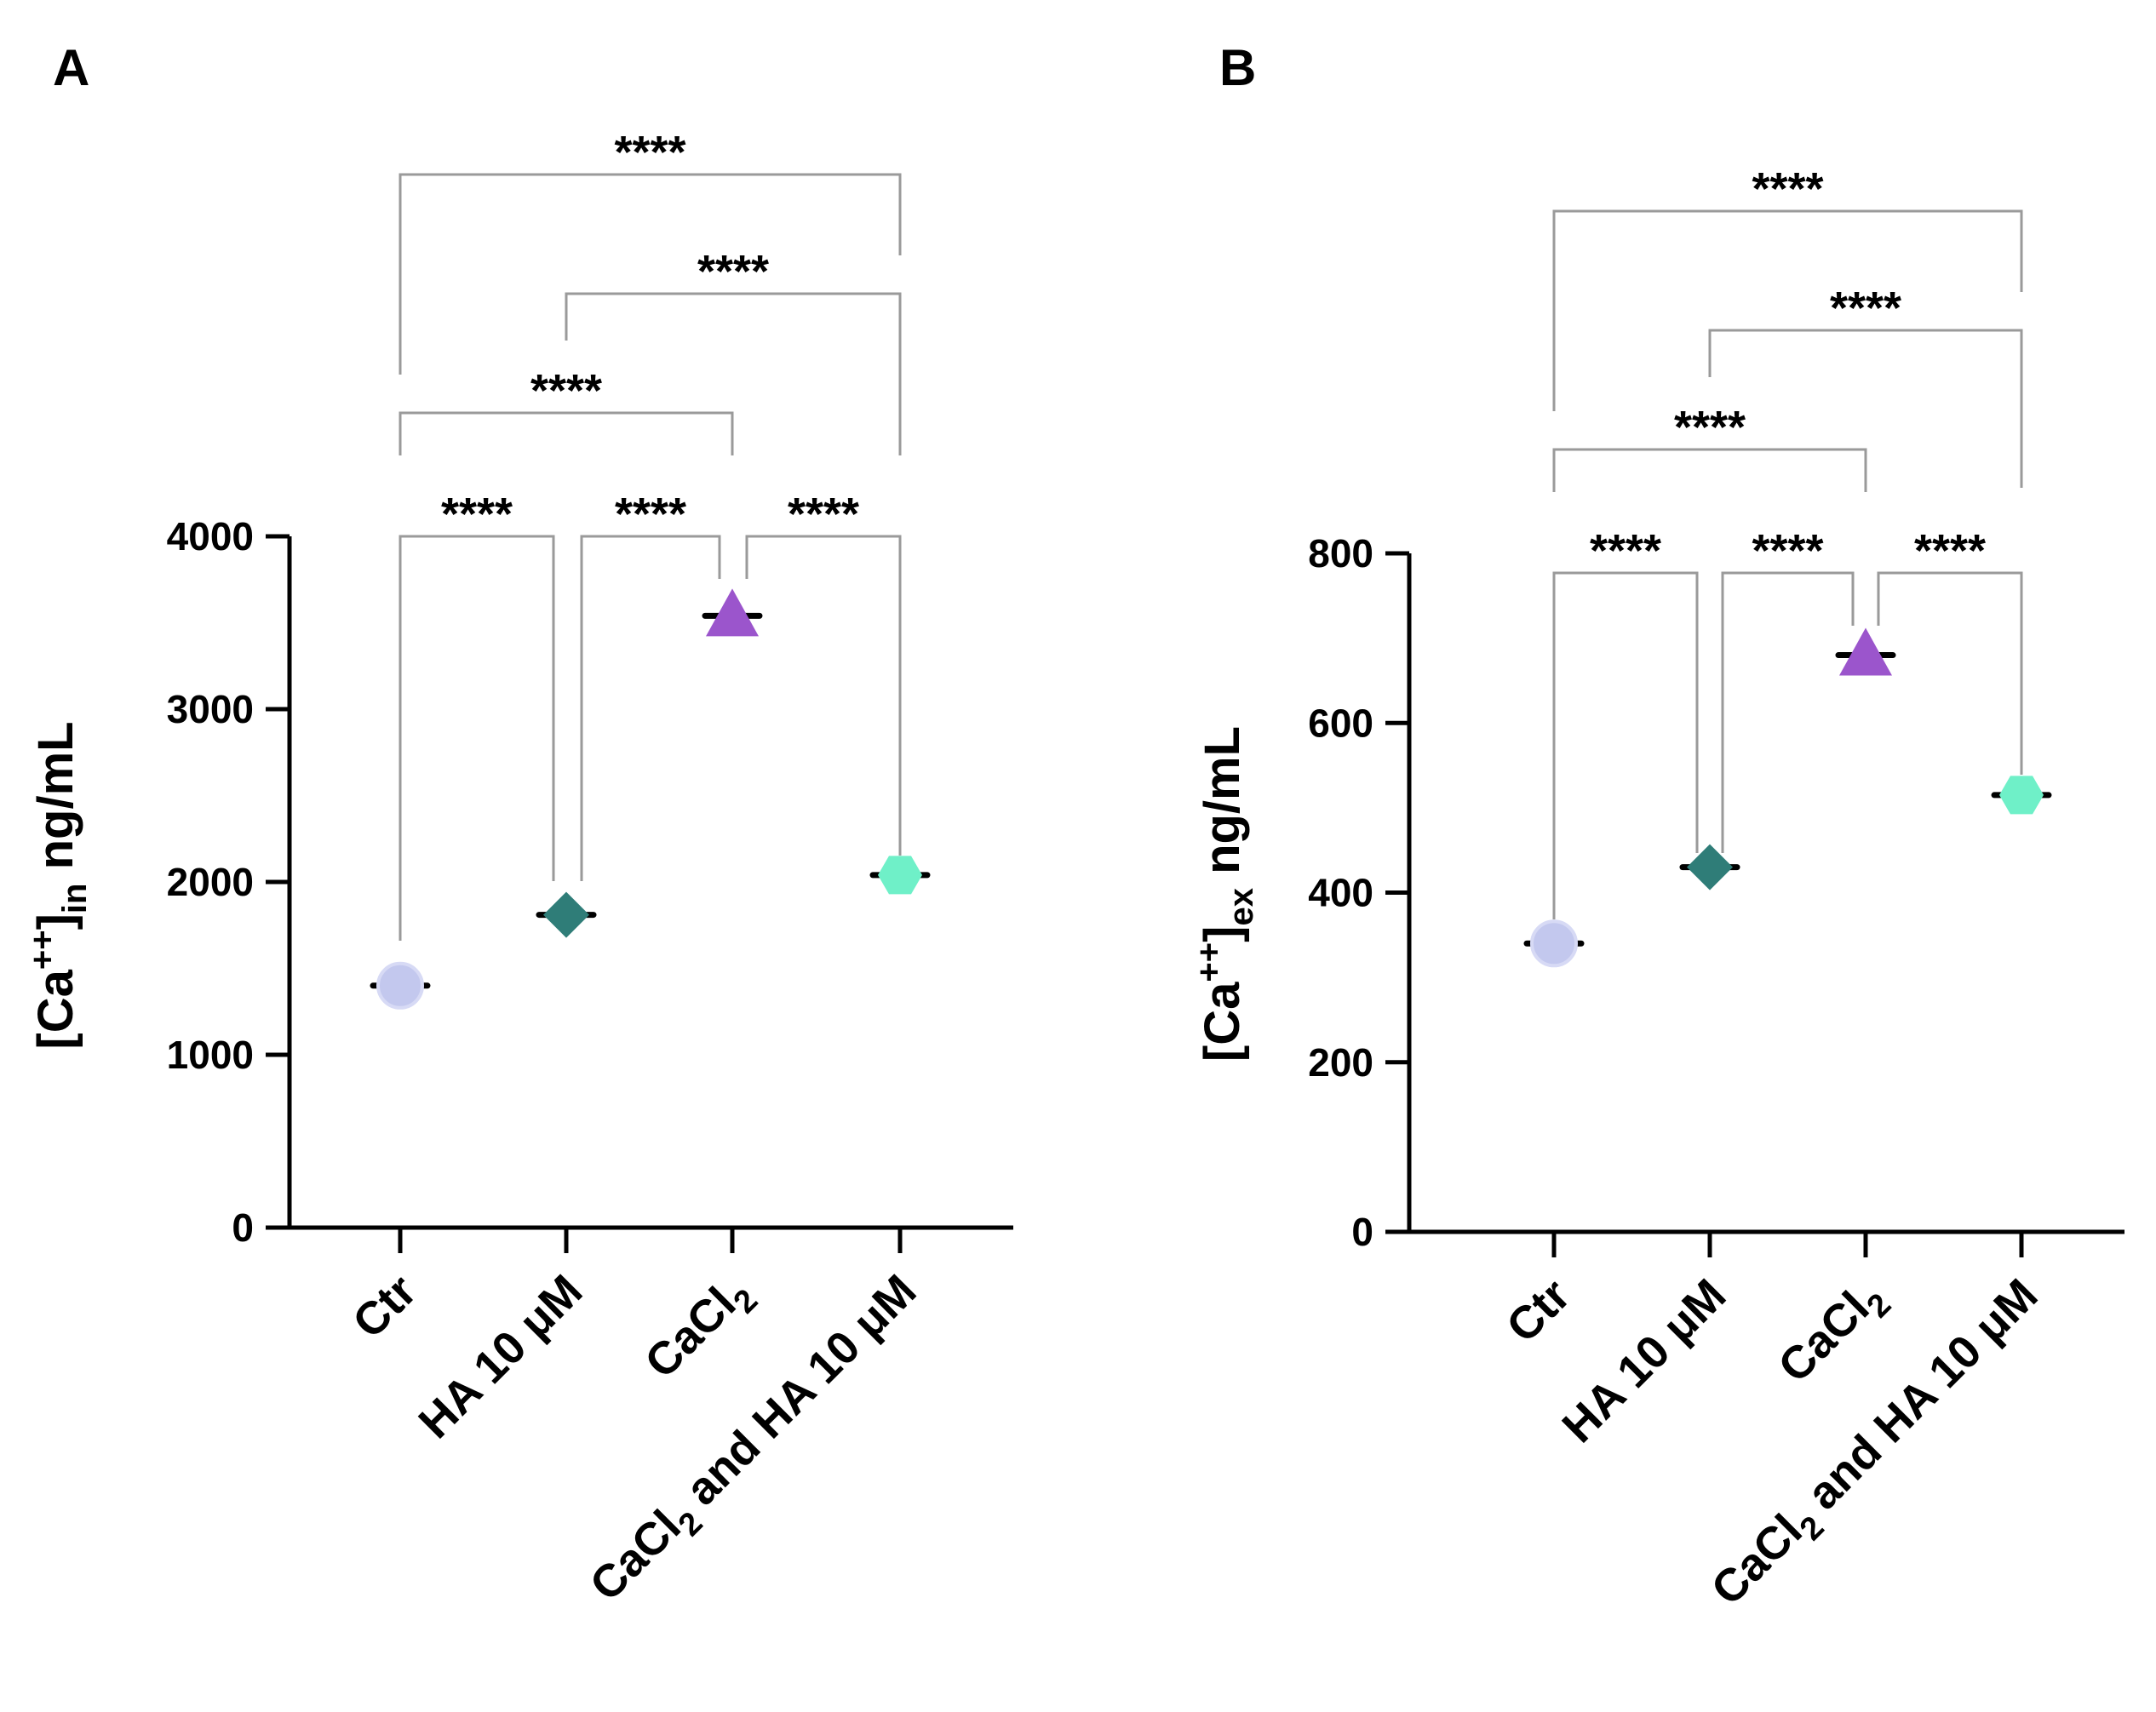 Image resolution: width=2156 pixels, height=1712 pixels. I want to click on y-axis-title: [Ca++]in ng/mL, so click(59, 885).